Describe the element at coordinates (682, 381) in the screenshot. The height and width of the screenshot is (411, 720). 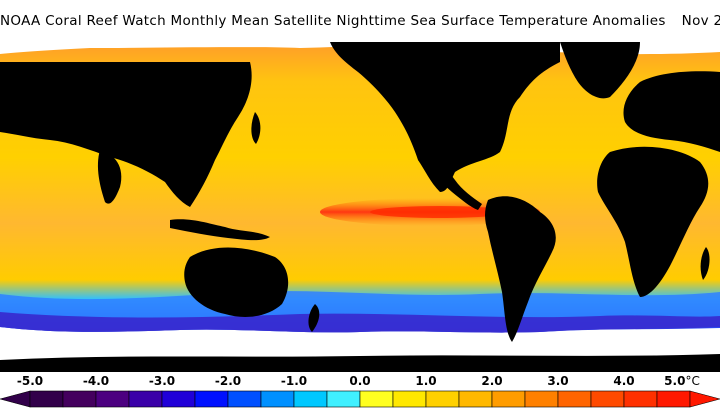
I see `colorbar-tick-label: 5.0°C` at that location.